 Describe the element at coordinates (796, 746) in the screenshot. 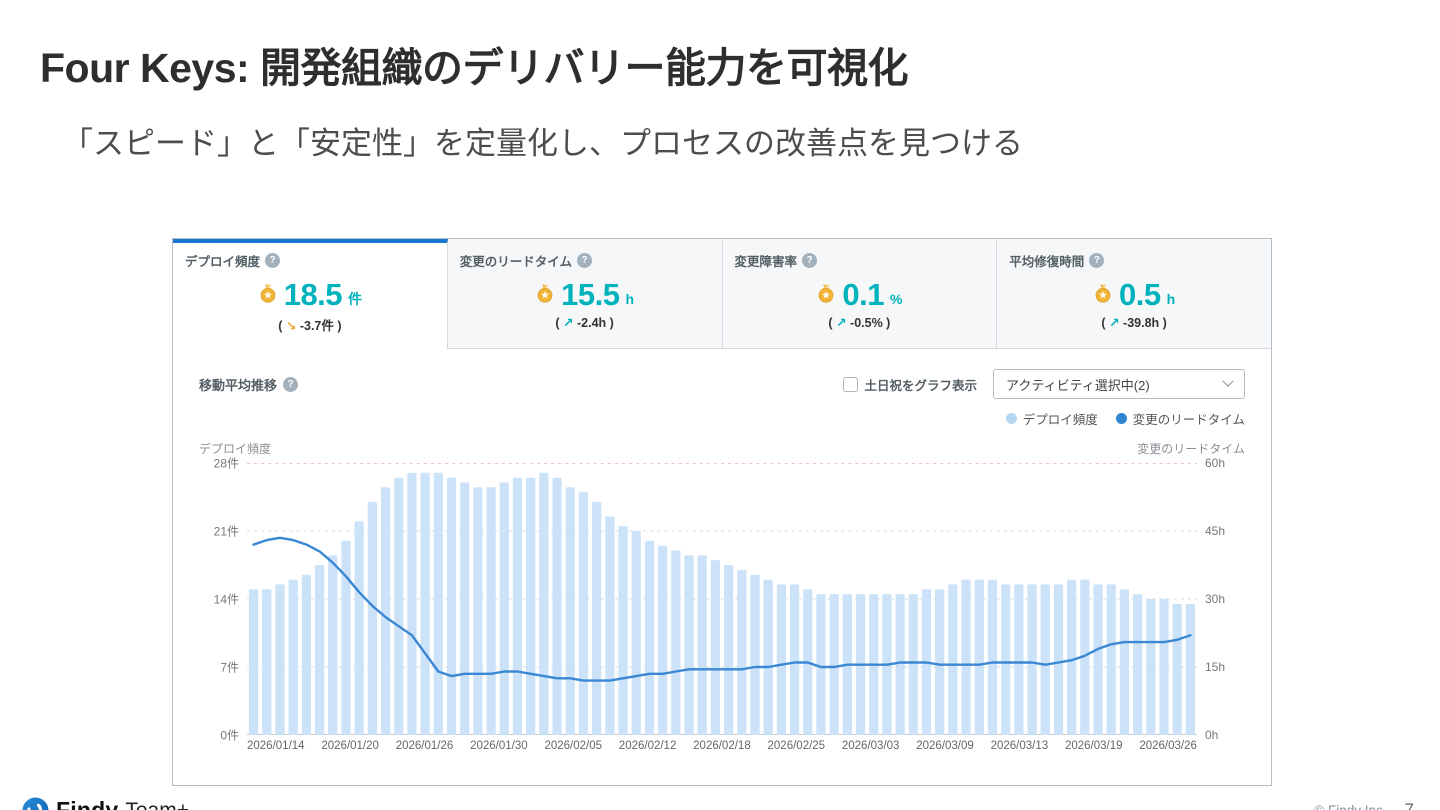

I see `x-tick-label: 2026/02/25` at that location.